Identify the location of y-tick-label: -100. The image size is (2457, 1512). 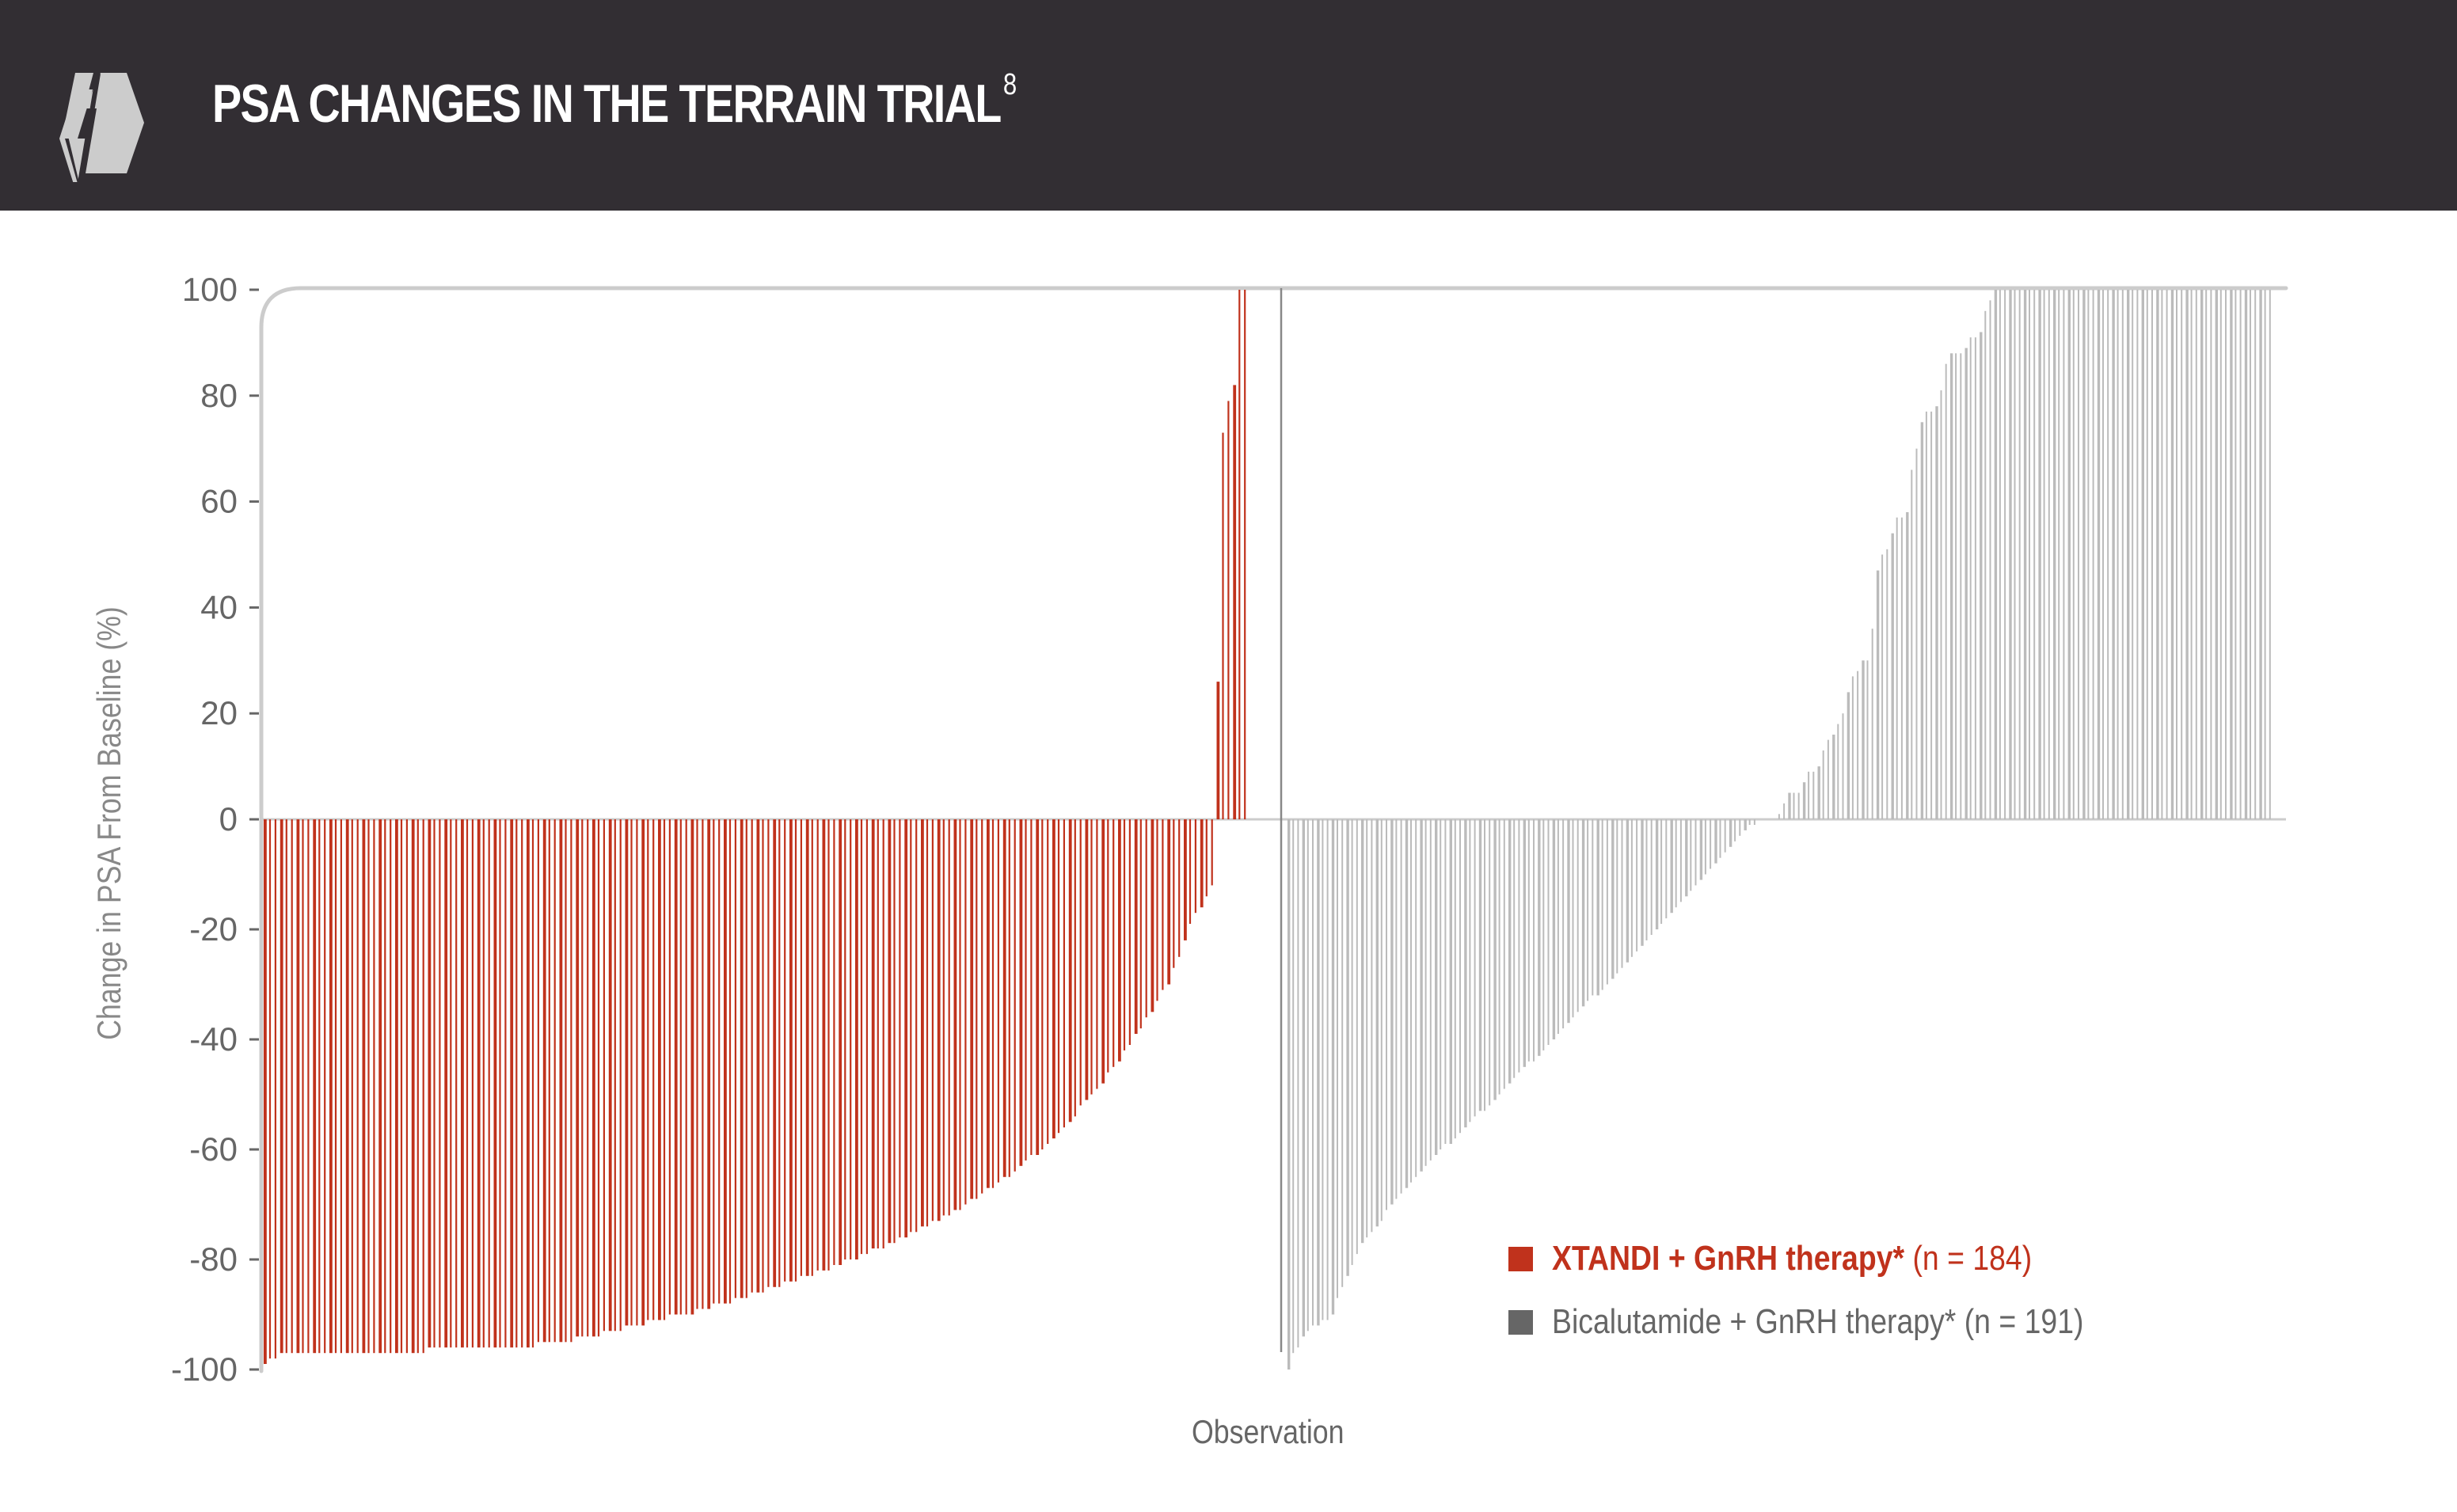
(205, 1369).